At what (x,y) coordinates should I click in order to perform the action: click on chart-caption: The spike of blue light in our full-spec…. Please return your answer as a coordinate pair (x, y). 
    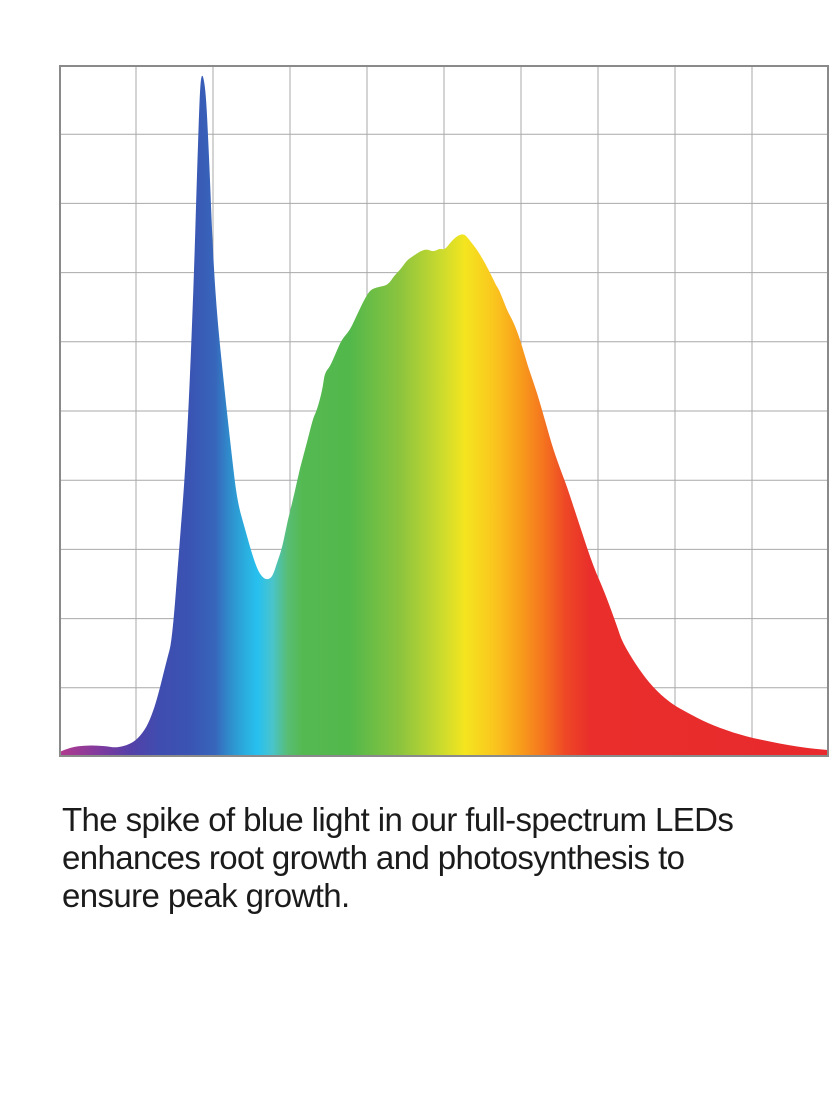
    Looking at the image, I should click on (427, 858).